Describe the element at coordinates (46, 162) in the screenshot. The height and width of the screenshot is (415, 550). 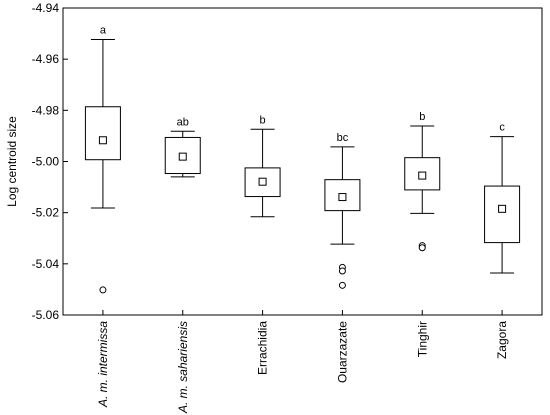
I see `y-tick-label: -5.00` at that location.